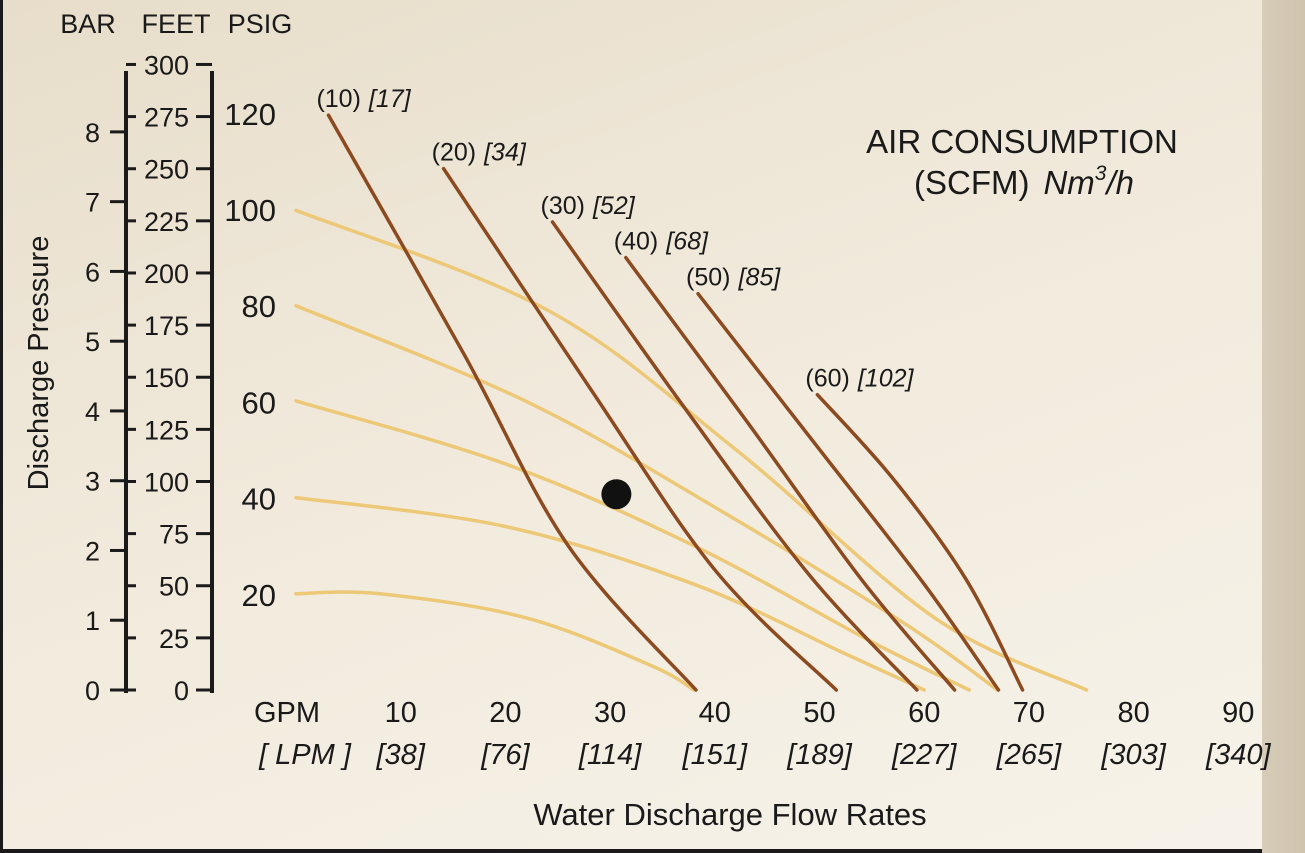 This screenshot has width=1305, height=853. I want to click on air-curve-label: (10) [17], so click(363, 99).